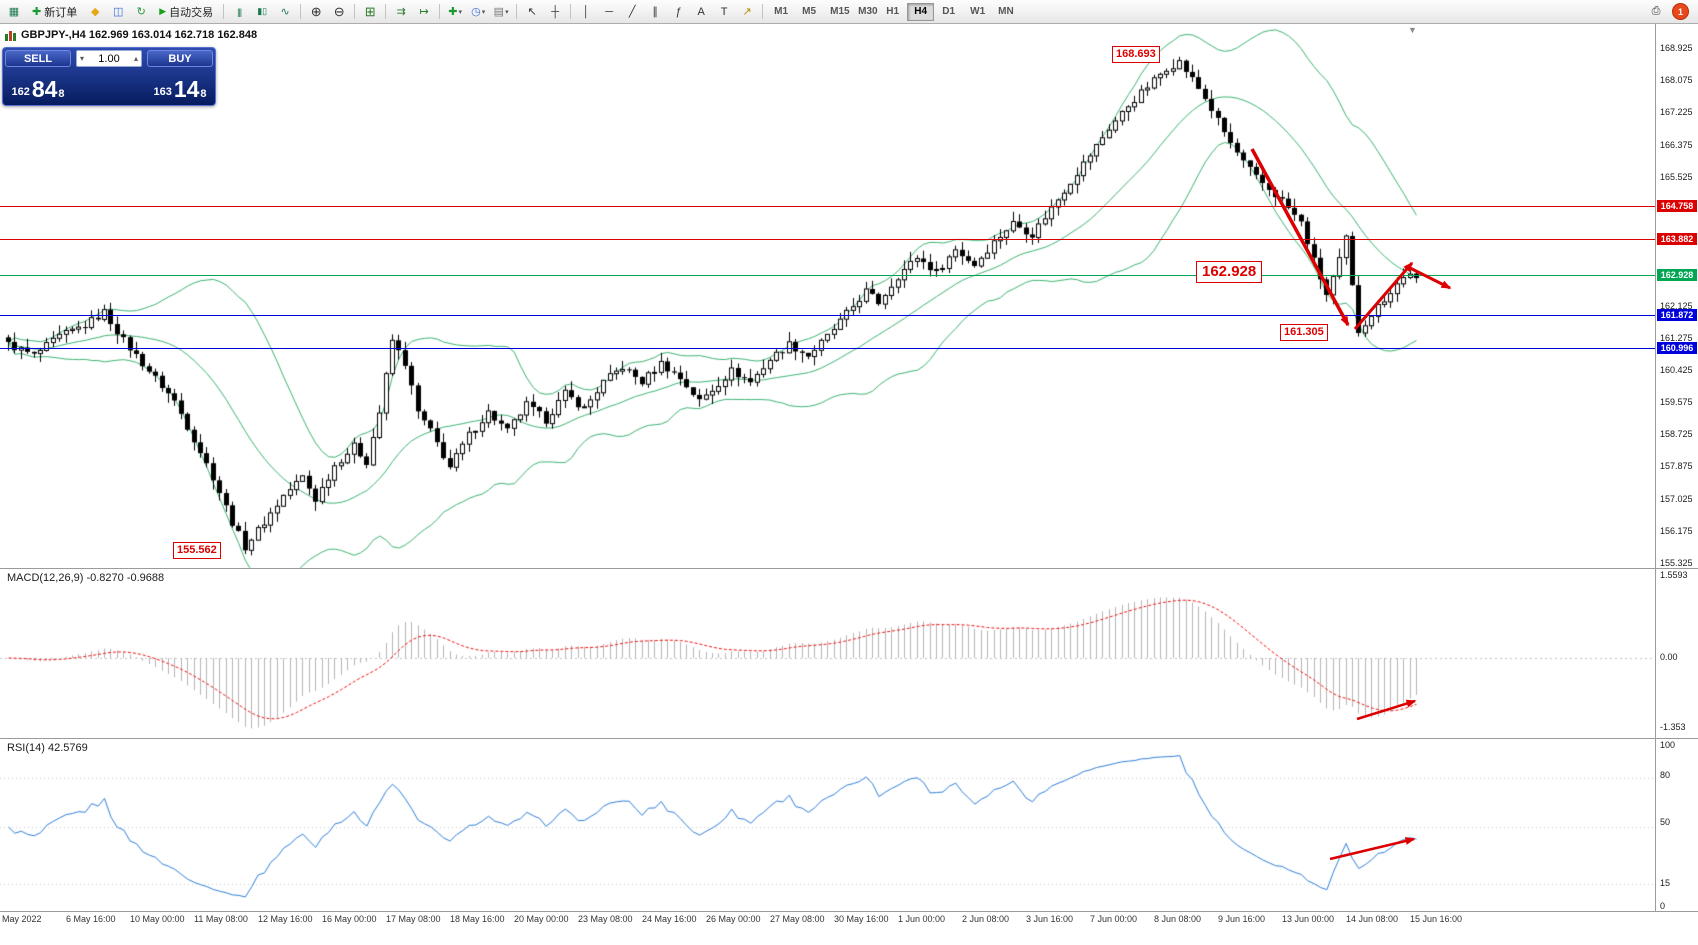 The height and width of the screenshot is (945, 1698). What do you see at coordinates (864, 12) in the screenshot?
I see `timeframe-M30: M30` at bounding box center [864, 12].